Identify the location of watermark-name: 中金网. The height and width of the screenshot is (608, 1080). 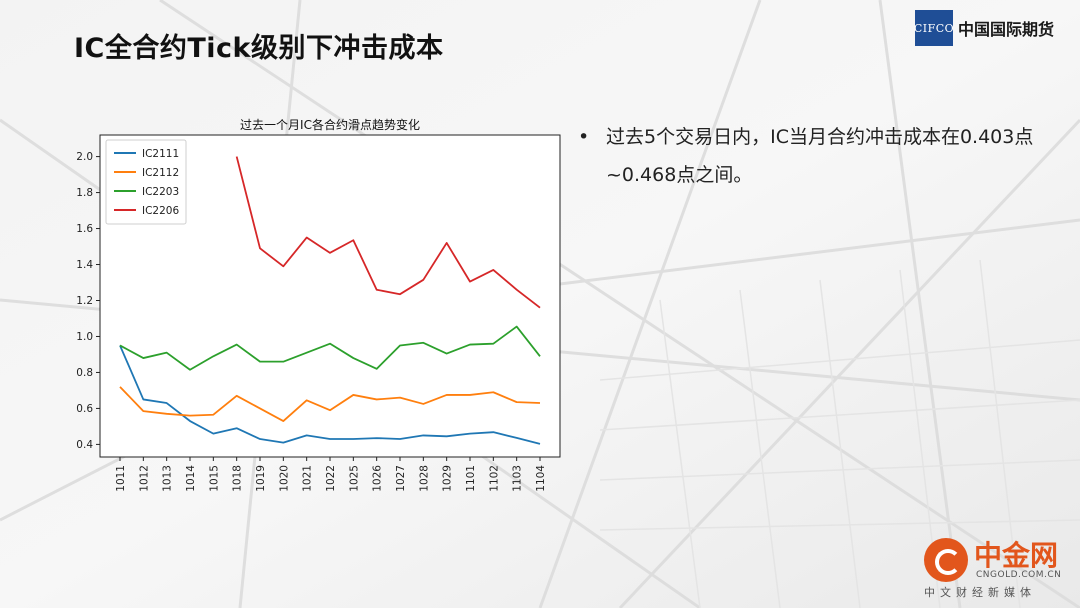
(1016, 555).